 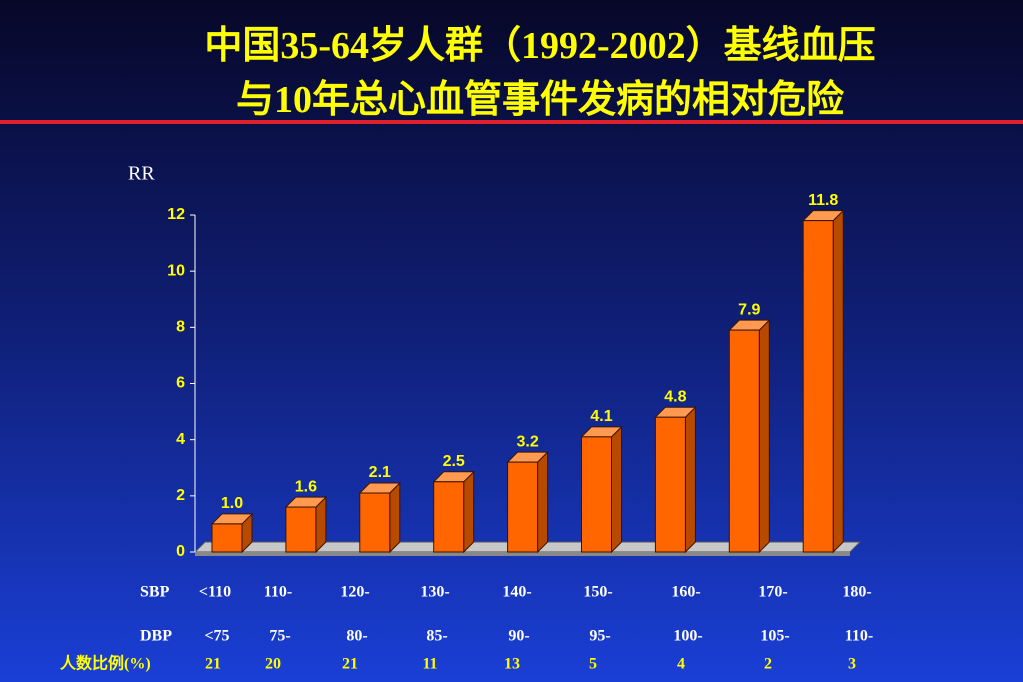 I want to click on dbp-label: 80-, so click(x=356, y=636).